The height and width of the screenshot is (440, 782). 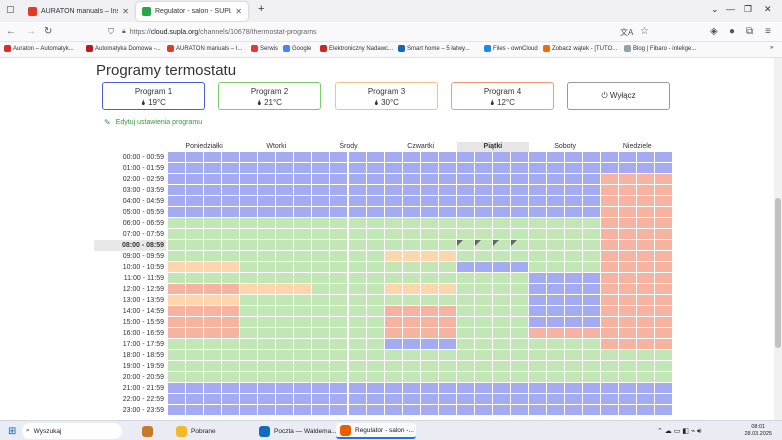 What do you see at coordinates (264, 48) in the screenshot?
I see `bookmark-item: Serwis` at bounding box center [264, 48].